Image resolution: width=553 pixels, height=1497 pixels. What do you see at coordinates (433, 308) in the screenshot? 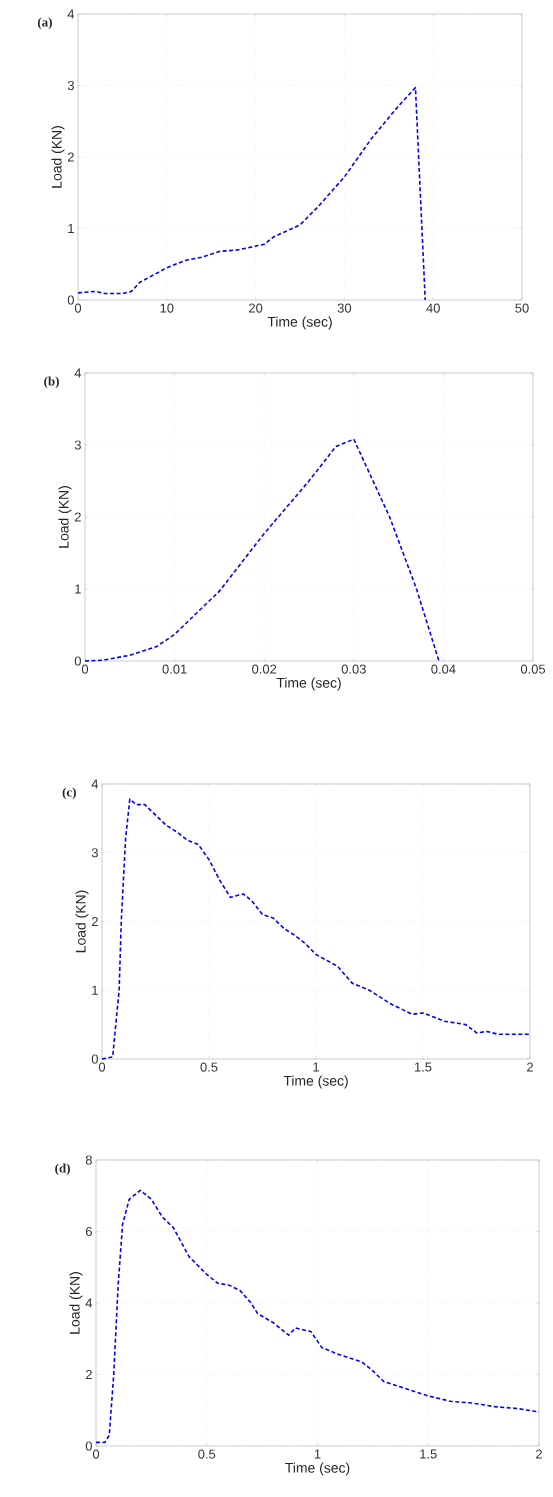
I see `x-tick-label: 40` at bounding box center [433, 308].